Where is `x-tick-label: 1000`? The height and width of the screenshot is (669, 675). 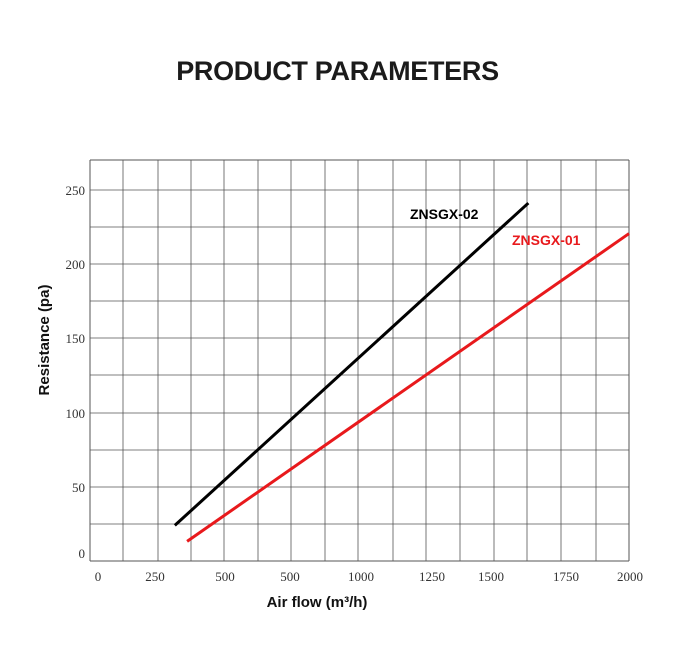
x-tick-label: 1000 is located at coordinates (361, 576).